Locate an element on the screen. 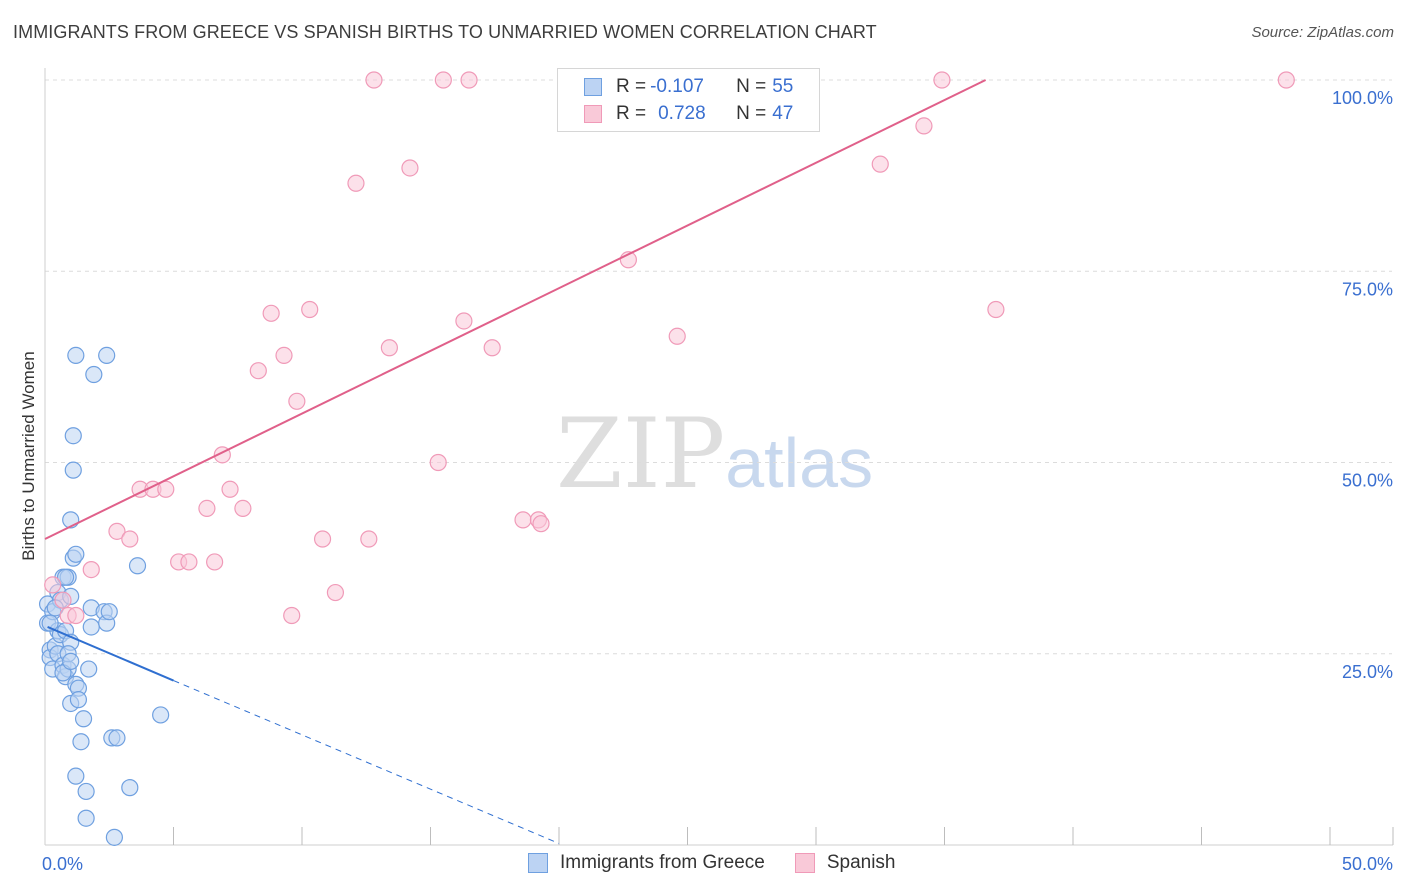  series-legend-greece: Immigrants from Greece is located at coordinates (646, 863).